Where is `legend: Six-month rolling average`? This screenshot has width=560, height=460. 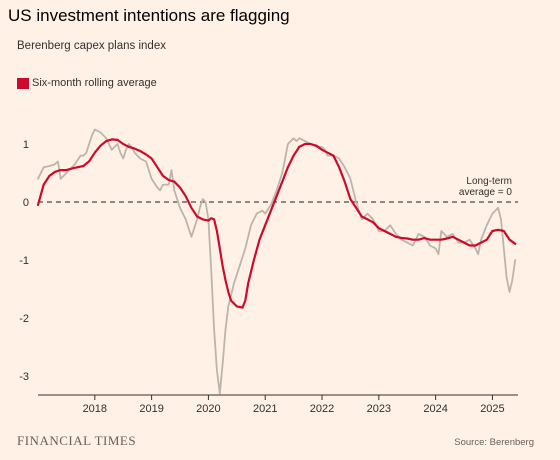 legend: Six-month rolling average is located at coordinates (87, 83).